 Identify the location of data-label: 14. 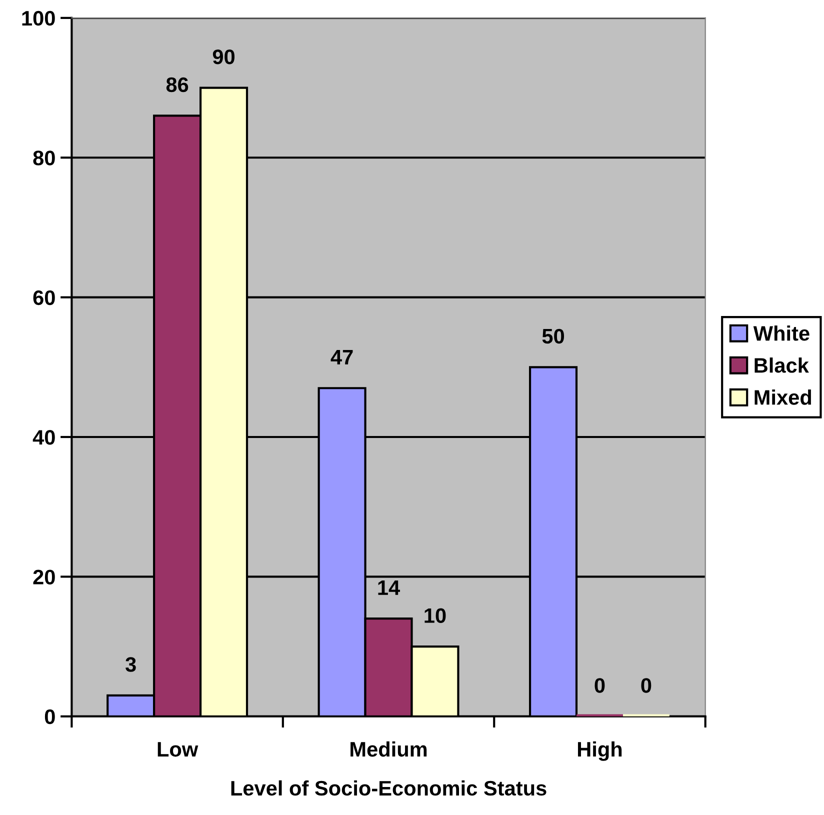
(389, 587).